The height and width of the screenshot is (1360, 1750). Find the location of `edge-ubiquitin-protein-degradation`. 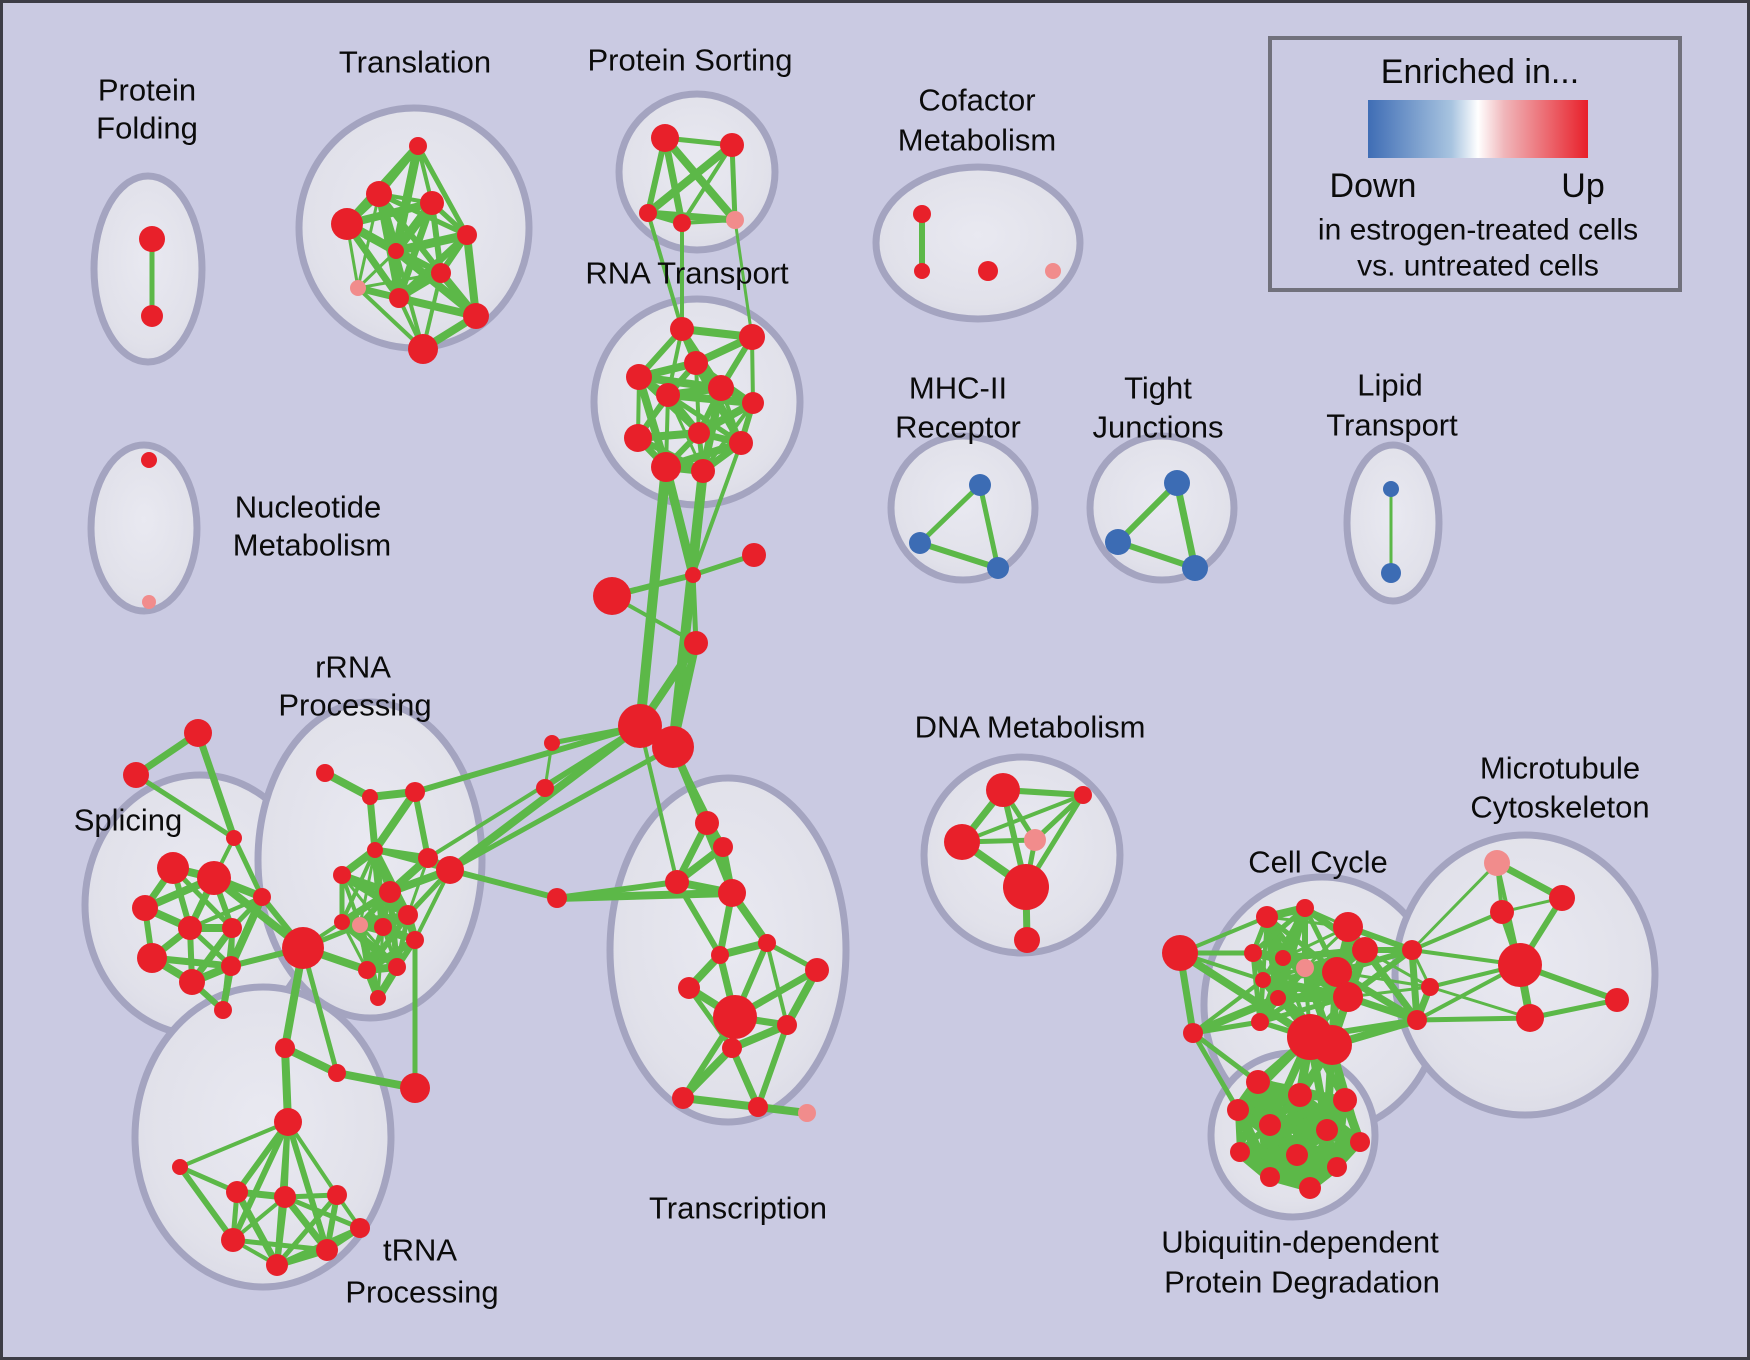

edge-ubiquitin-protein-degradation is located at coordinates (1303, 1172).